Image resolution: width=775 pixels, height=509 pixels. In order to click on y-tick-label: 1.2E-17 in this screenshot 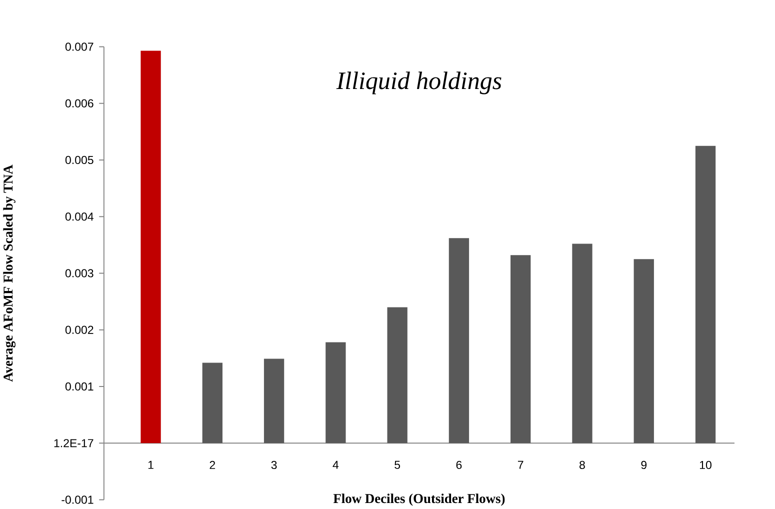, I will do `click(74, 443)`.